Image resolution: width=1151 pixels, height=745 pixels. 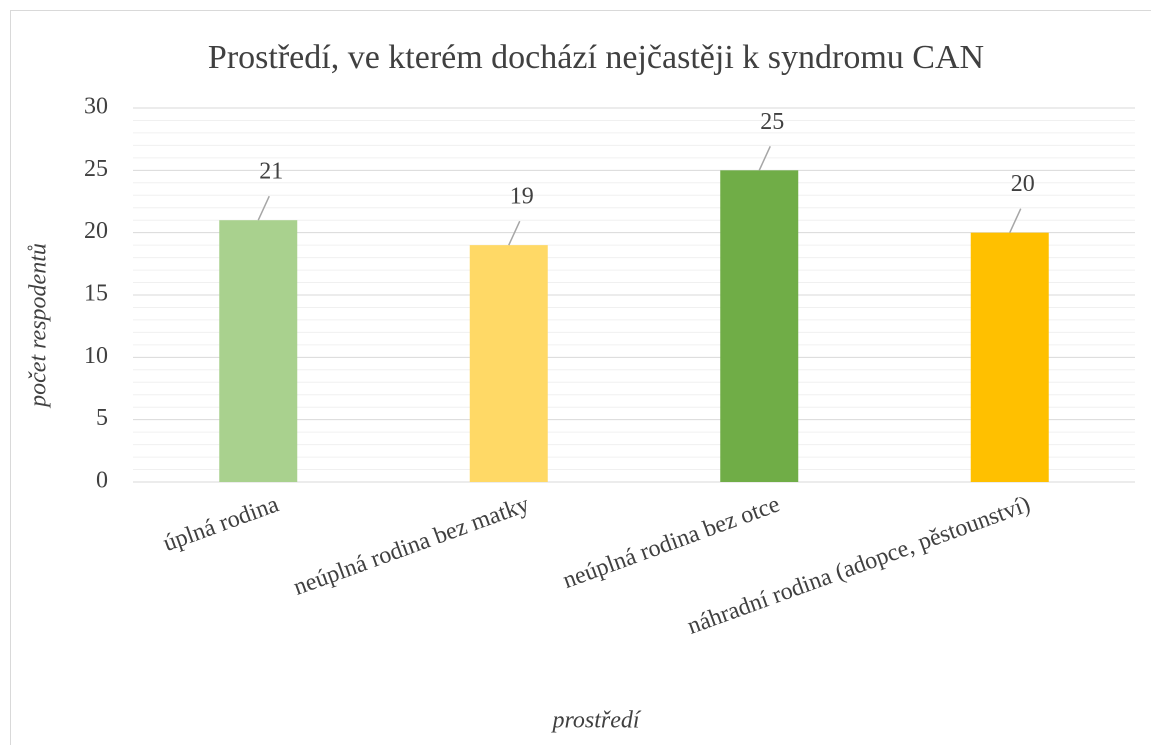 I want to click on y-tick-label: 20, so click(x=96, y=231).